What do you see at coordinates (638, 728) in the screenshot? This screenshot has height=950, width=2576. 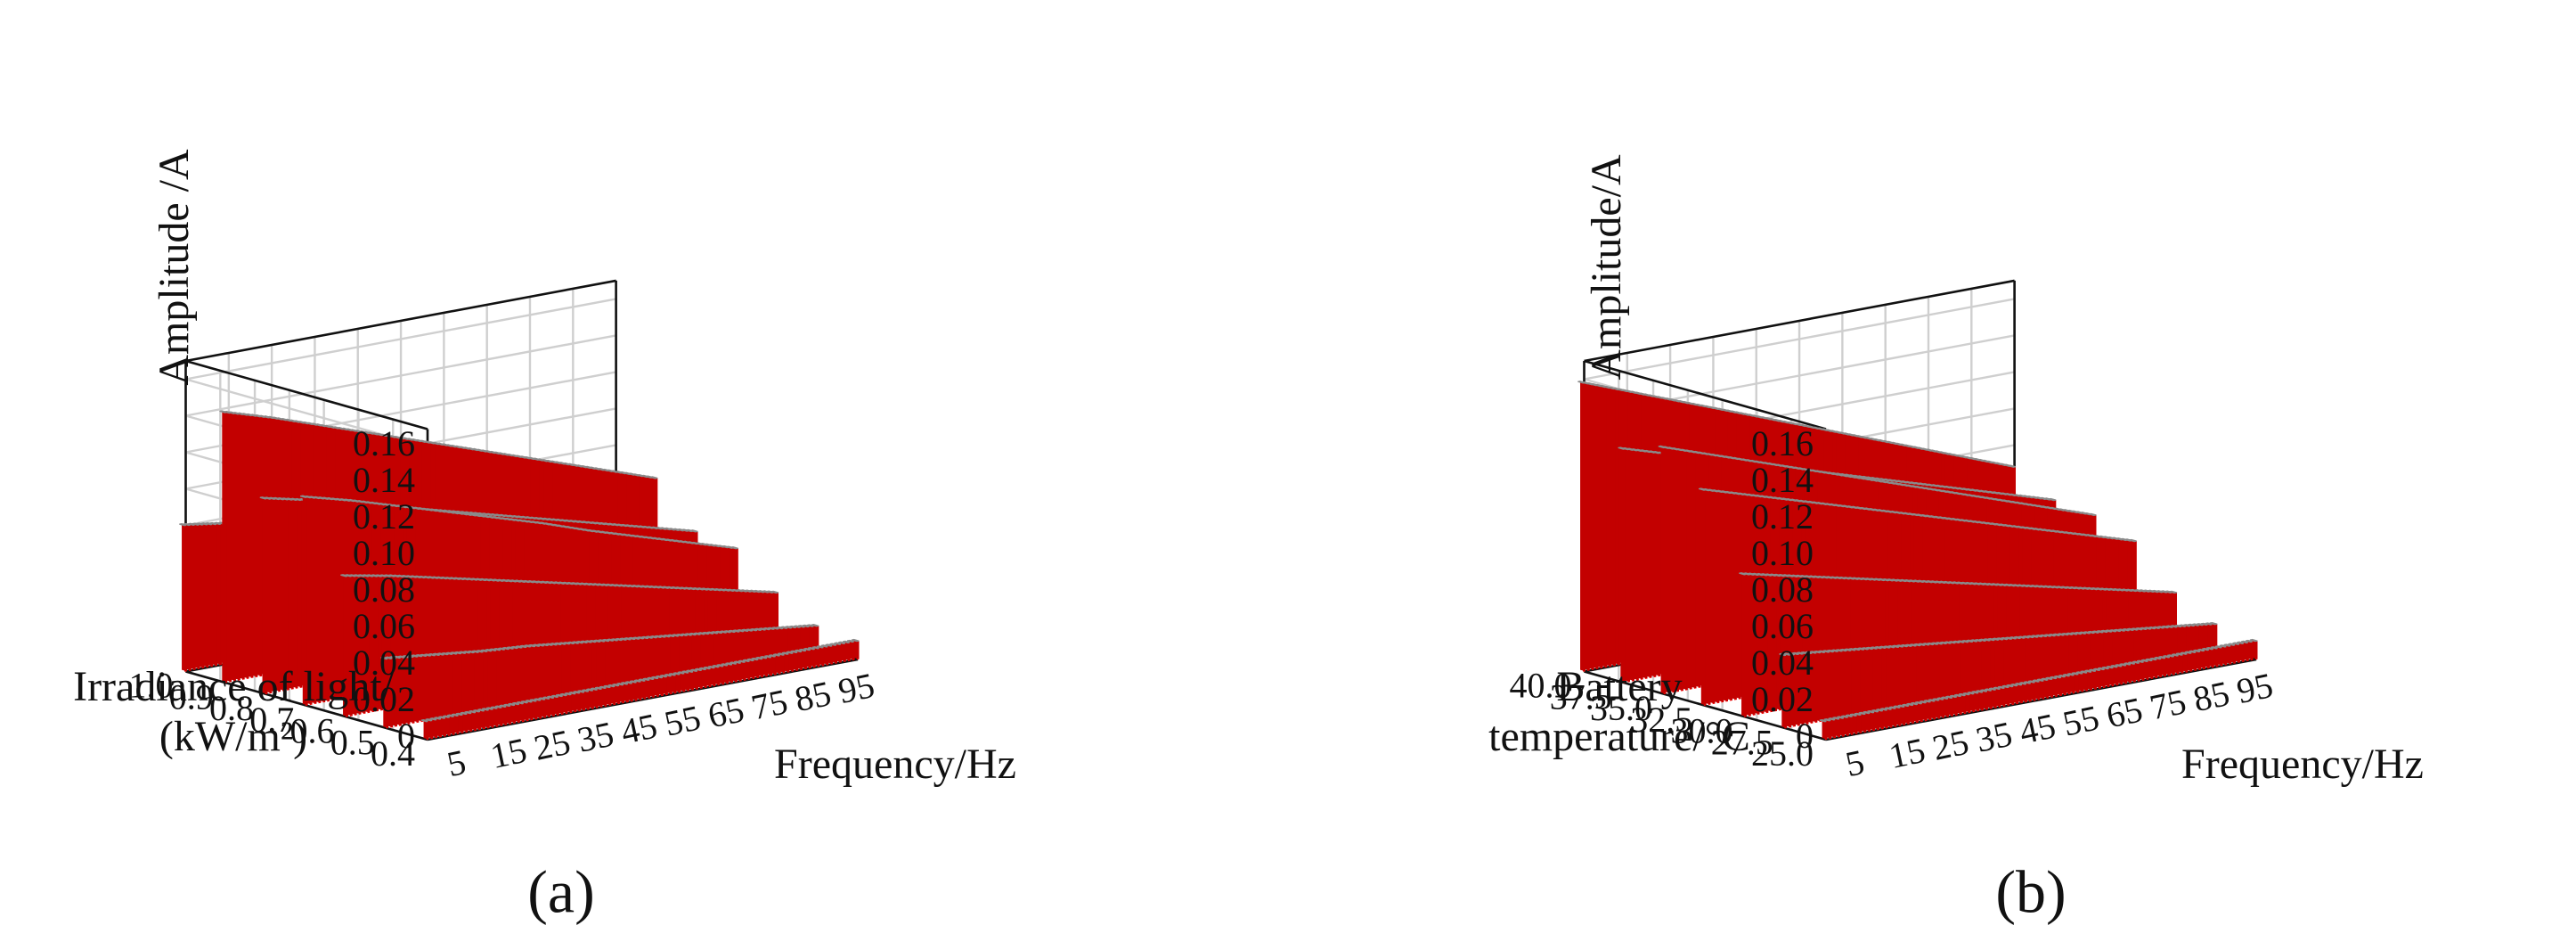 I see `frequency-tick-label: 45` at bounding box center [638, 728].